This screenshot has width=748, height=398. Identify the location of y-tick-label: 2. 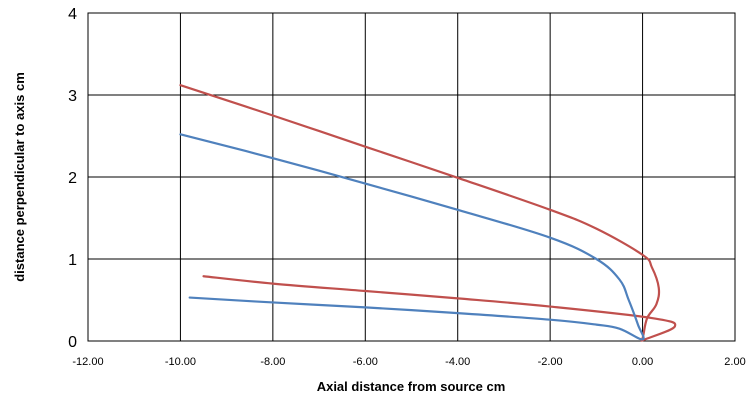
(72, 178).